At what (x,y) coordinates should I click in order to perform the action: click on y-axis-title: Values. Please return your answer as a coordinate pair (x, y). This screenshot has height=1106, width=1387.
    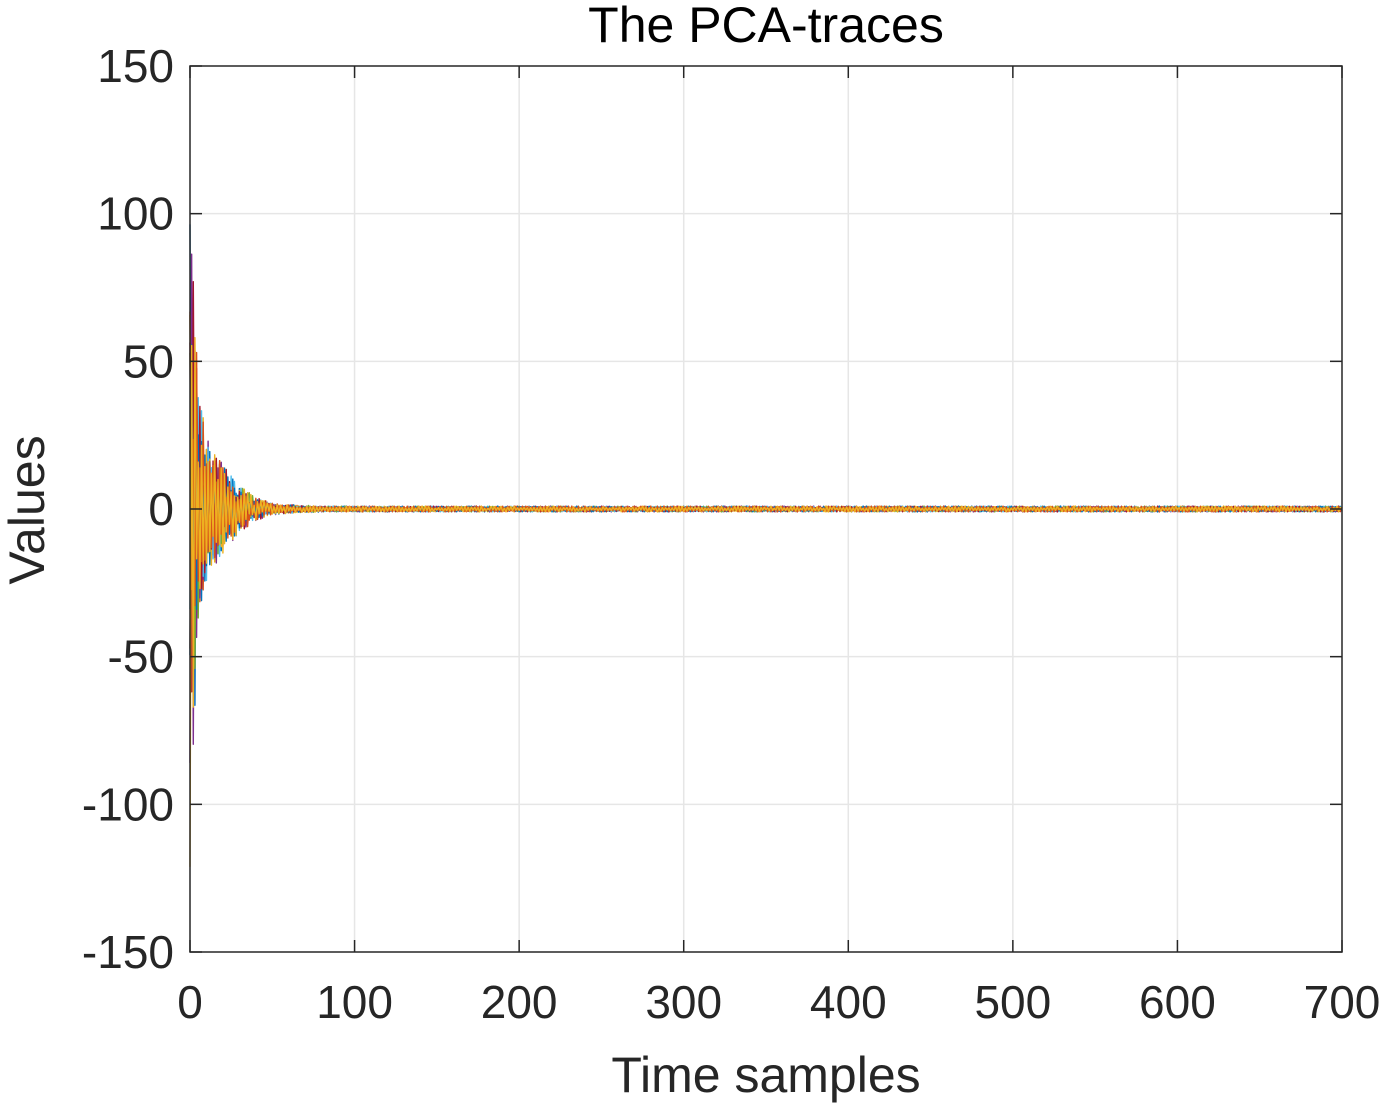
    Looking at the image, I should click on (27, 509).